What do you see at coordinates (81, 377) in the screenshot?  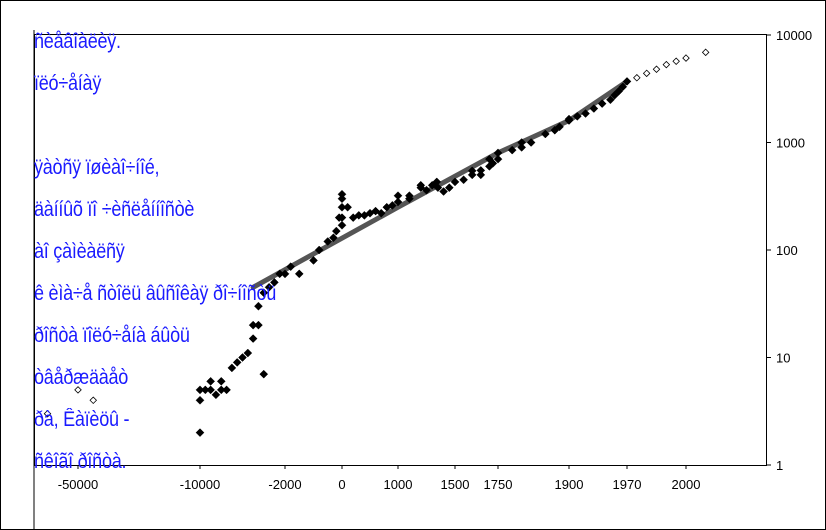 I see `overlay-text-line: òâåðæäàåò` at bounding box center [81, 377].